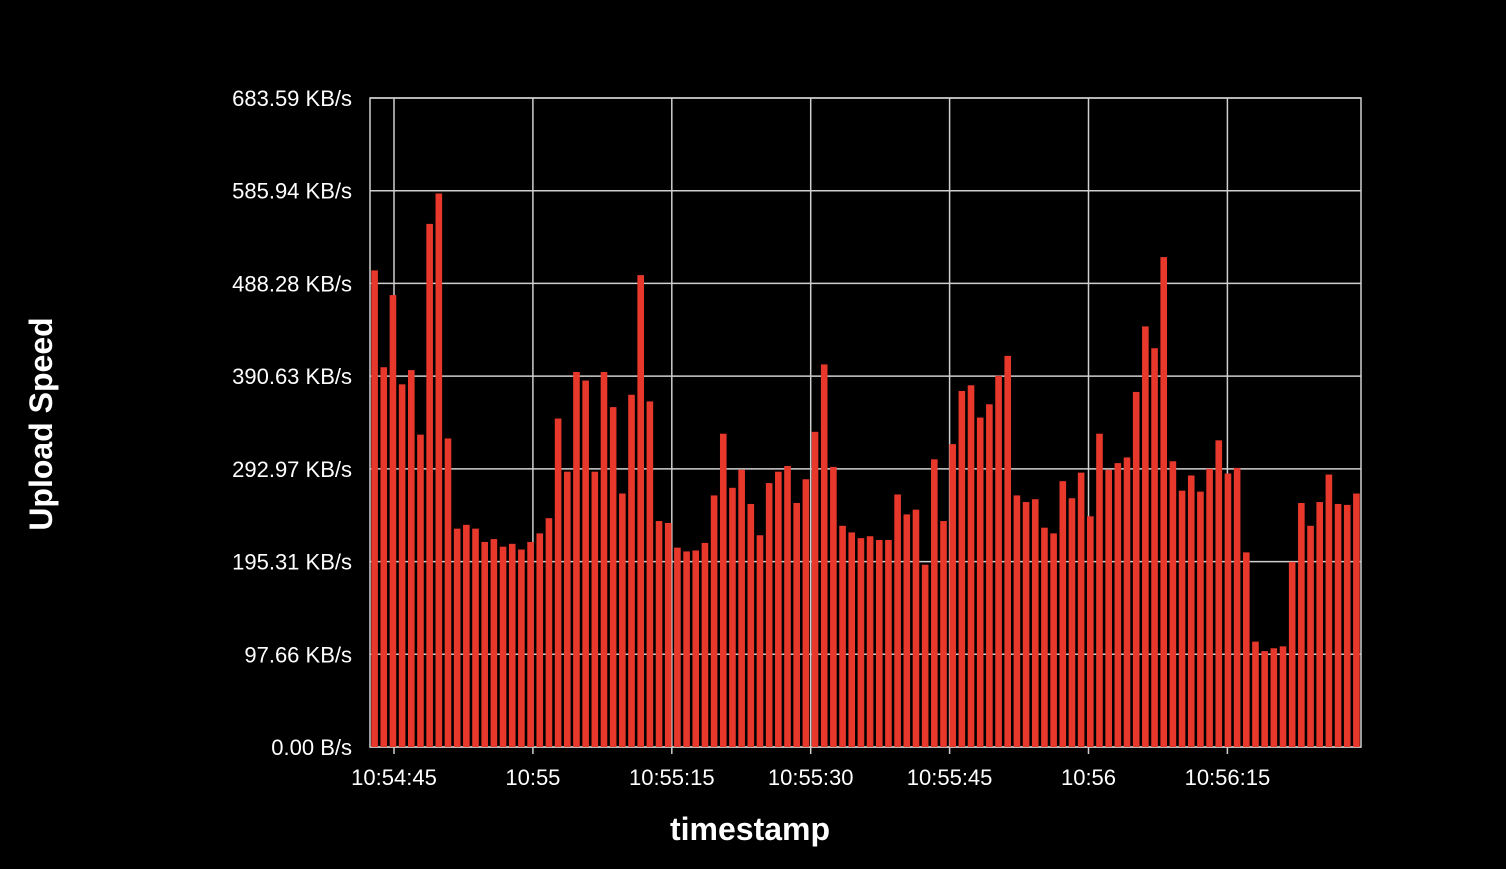  I want to click on y-tick-label: 195.31 KB/s, so click(292, 562).